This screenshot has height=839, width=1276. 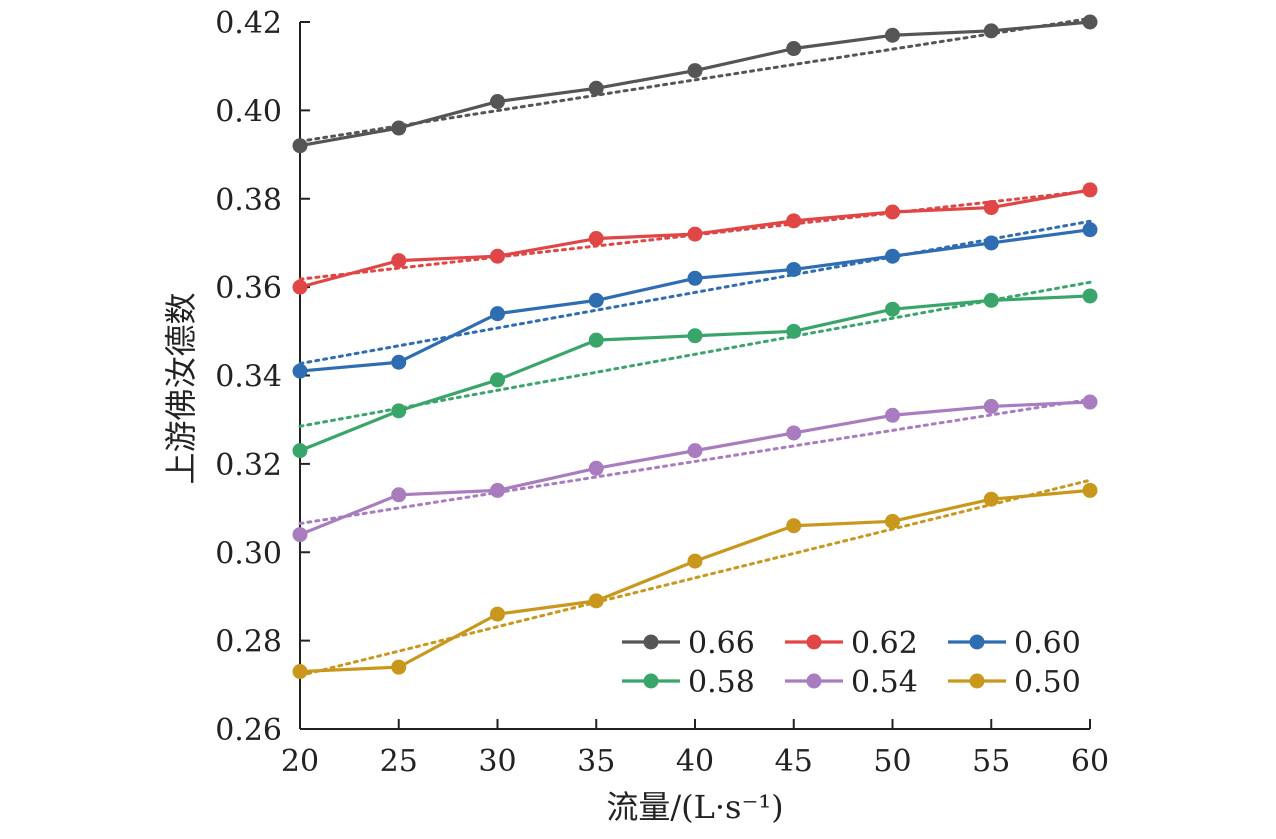 What do you see at coordinates (695, 761) in the screenshot?
I see `x-tick-label: 40` at bounding box center [695, 761].